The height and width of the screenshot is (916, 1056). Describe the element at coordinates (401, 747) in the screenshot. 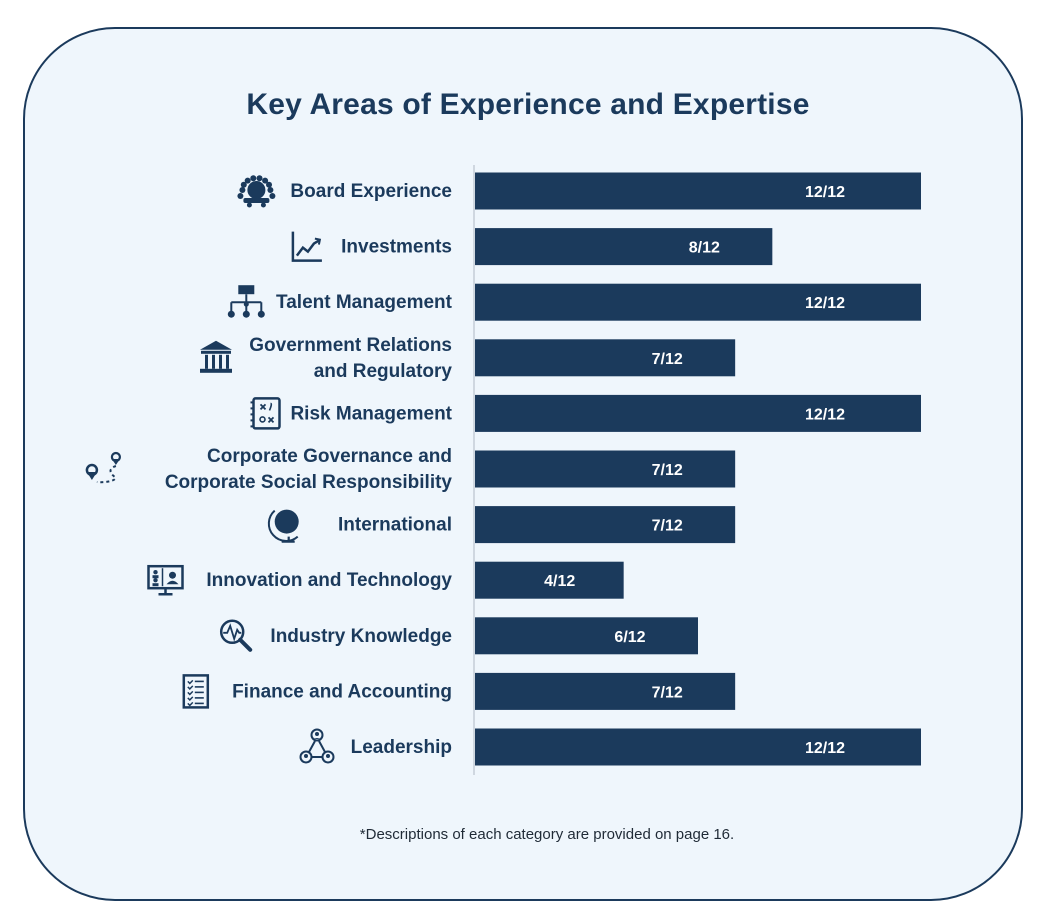

I see `category-label-10: Leadership` at that location.